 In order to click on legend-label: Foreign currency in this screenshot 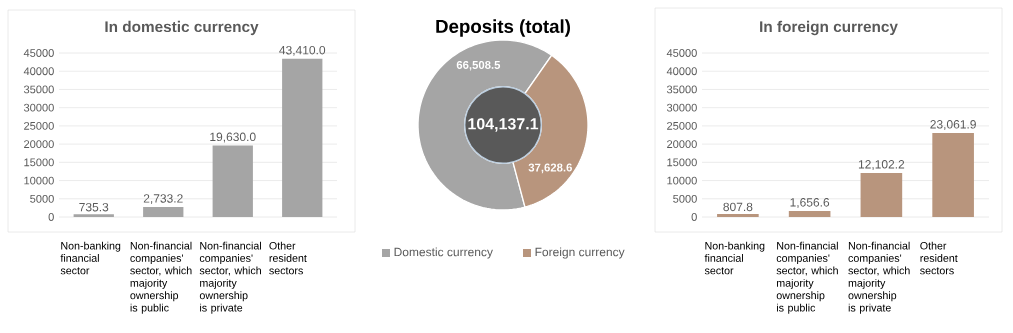, I will do `click(580, 253)`.